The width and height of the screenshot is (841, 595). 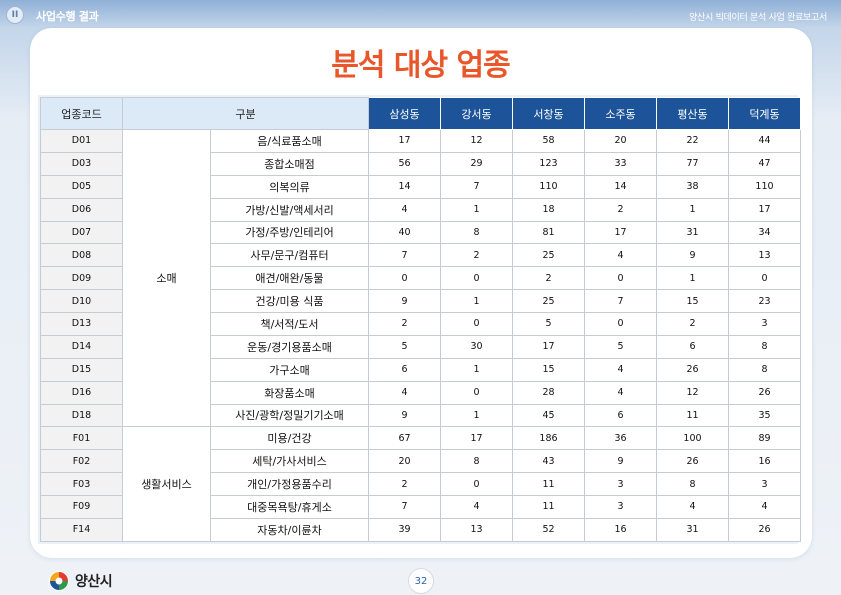 I want to click on table-row: D07 가정/주방/인테리어 40 8 81 17 31 34, so click(x=420, y=232).